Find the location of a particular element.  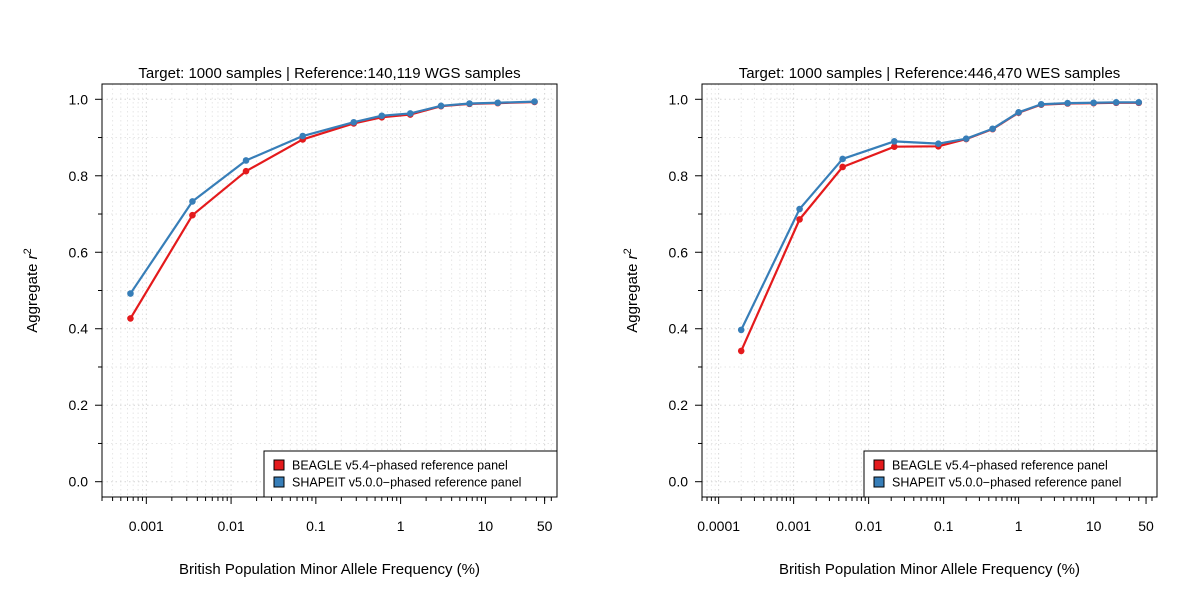

series-line-beagle is located at coordinates (332, 209).